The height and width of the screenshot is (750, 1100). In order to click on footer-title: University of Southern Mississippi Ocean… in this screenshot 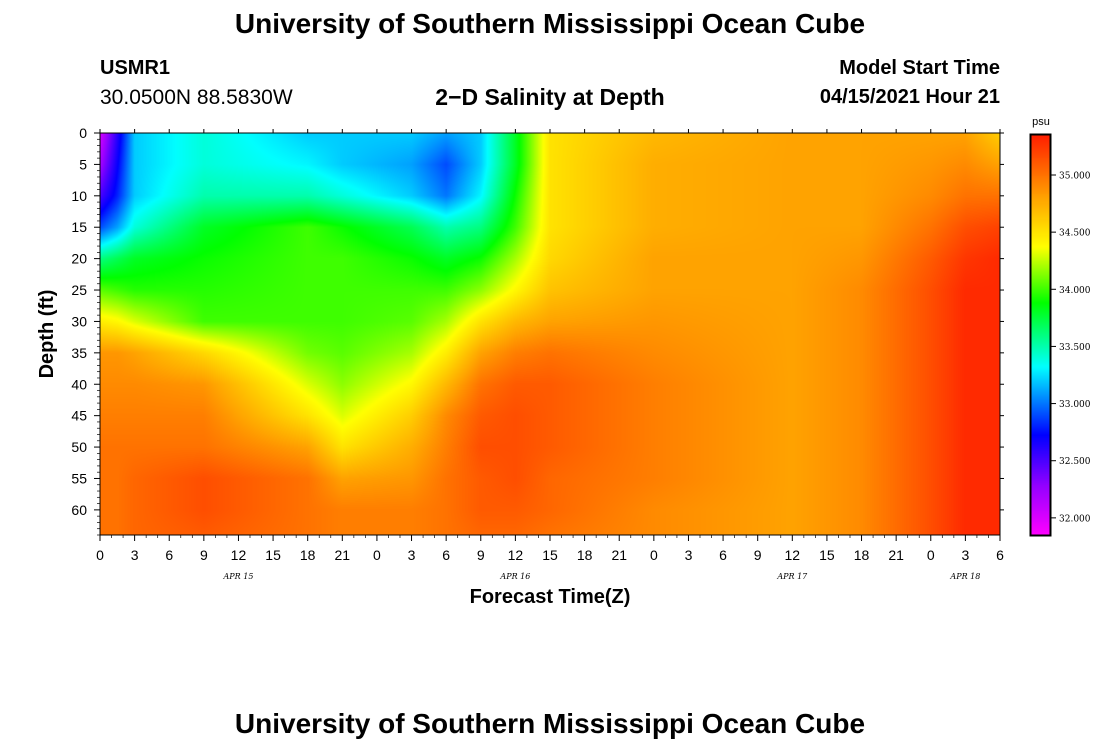, I will do `click(550, 723)`.